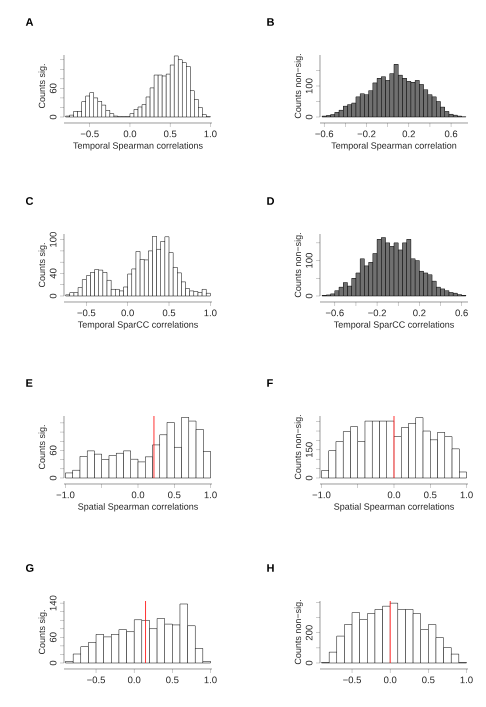  Describe the element at coordinates (138, 146) in the screenshot. I see `x-axis-title: Temporal Spearman correlations` at that location.